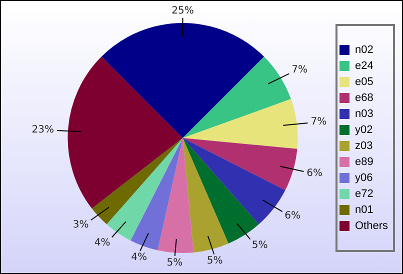  What do you see at coordinates (364, 194) in the screenshot?
I see `legend-label: e72` at bounding box center [364, 194].